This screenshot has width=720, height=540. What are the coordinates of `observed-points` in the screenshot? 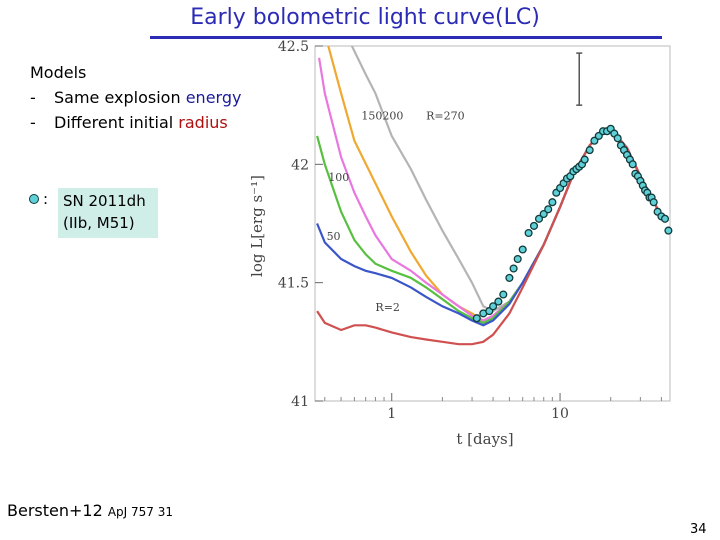 It's located at (572, 223).